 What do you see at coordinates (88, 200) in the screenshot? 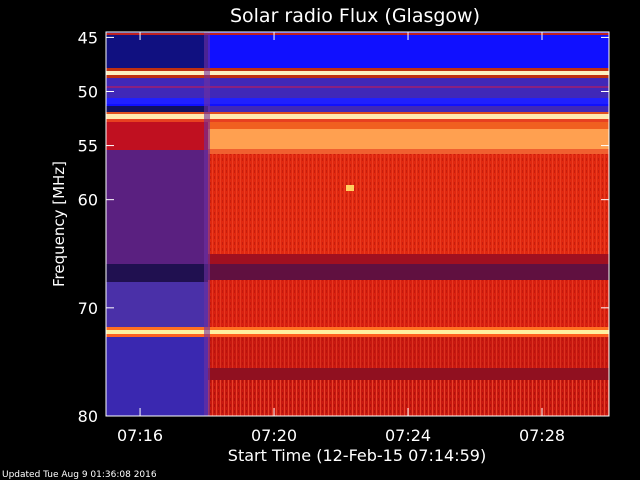
I see `y-tick-label: 60` at bounding box center [88, 200].